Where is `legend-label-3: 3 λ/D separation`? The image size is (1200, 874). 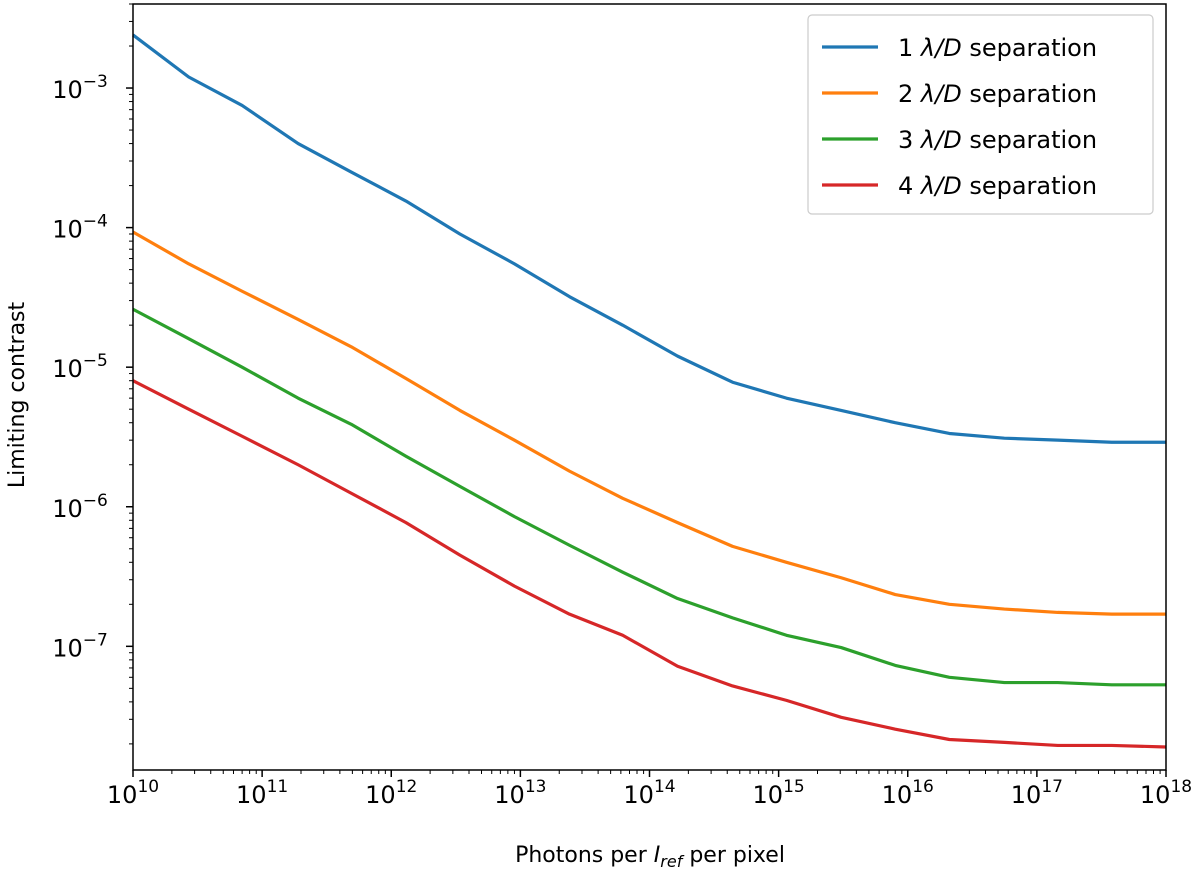 legend-label-3: 3 λ/D separation is located at coordinates (997, 140).